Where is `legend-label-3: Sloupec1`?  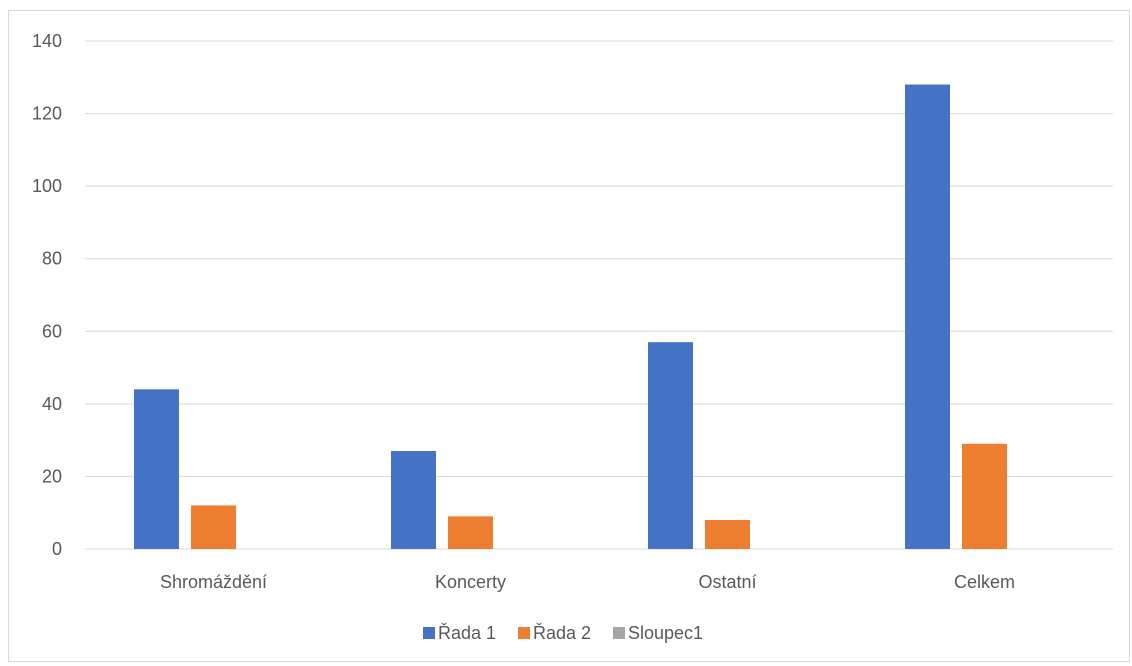
legend-label-3: Sloupec1 is located at coordinates (665, 633).